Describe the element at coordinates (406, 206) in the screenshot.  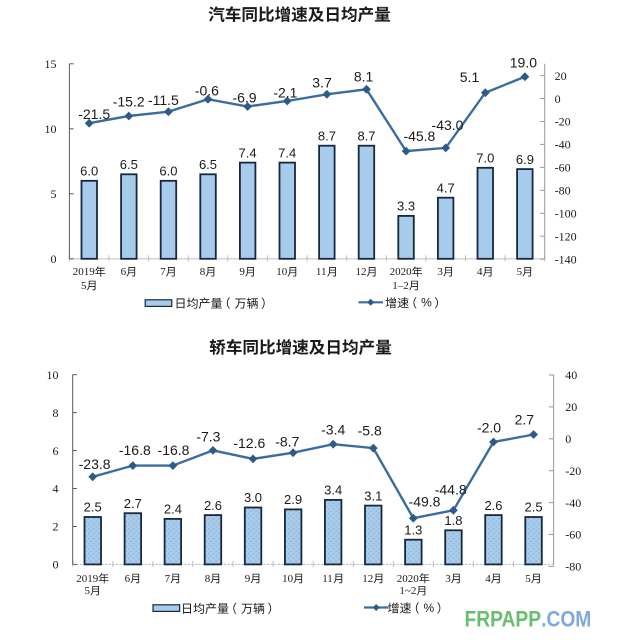
I see `svg-text: 3.3` at that location.